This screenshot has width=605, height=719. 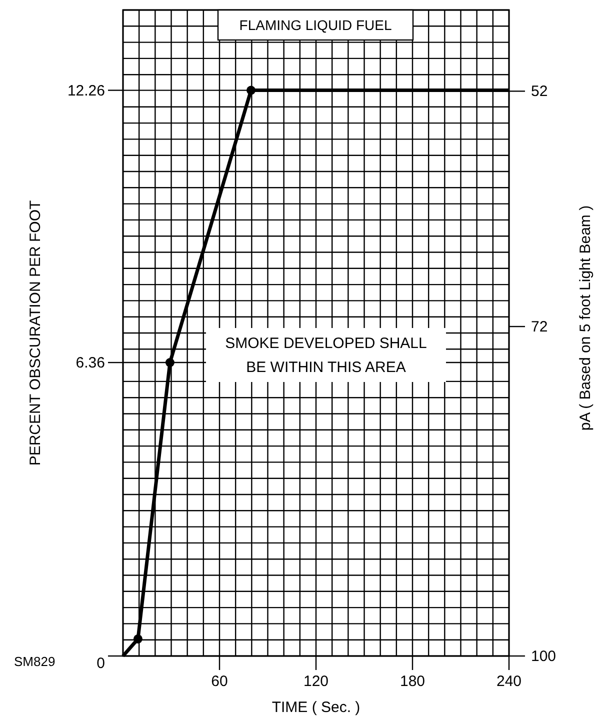 I want to click on x-tick-label: 240, so click(x=509, y=681).